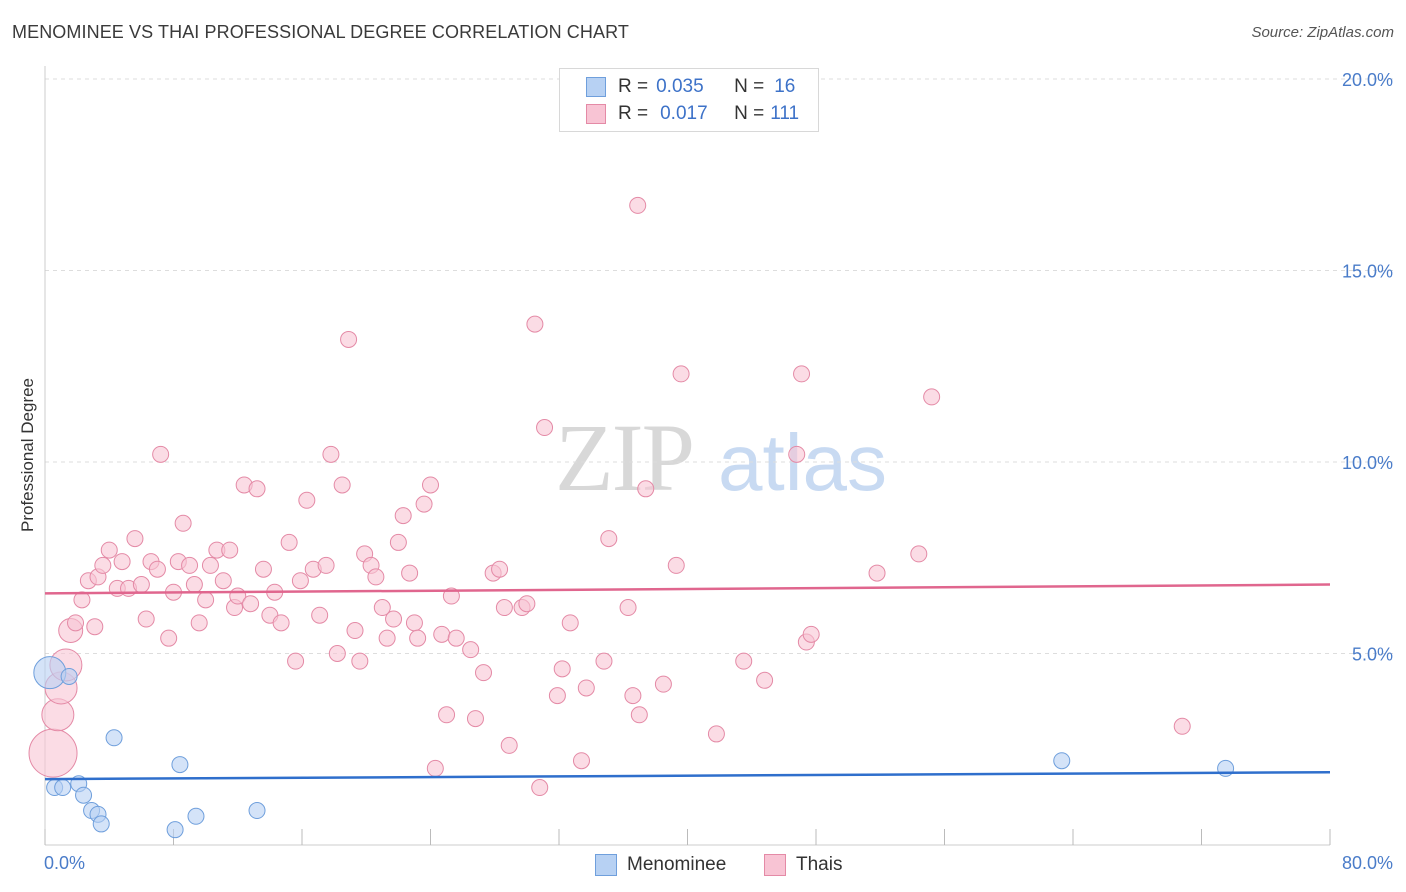 The height and width of the screenshot is (892, 1406). Describe the element at coordinates (1367, 463) in the screenshot. I see `y-tick-label: 10.0%` at that location.